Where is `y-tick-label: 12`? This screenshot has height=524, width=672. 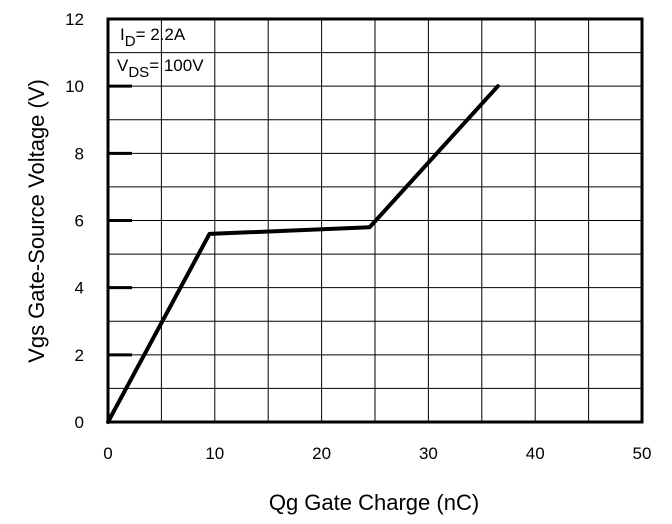
y-tick-label: 12 is located at coordinates (74, 19).